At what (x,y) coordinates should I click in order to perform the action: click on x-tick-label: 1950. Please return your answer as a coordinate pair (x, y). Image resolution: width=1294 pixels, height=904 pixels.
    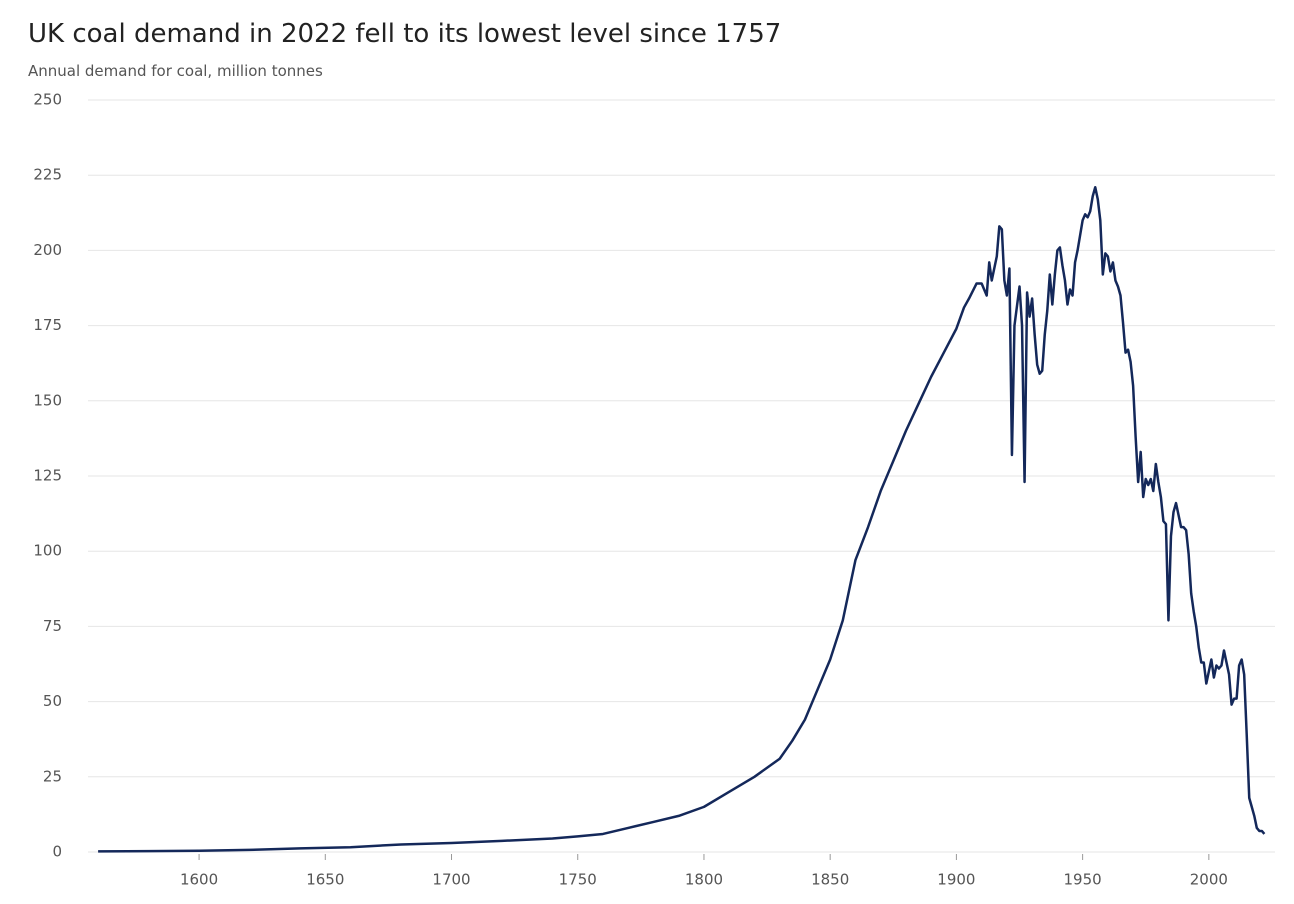
    Looking at the image, I should click on (1083, 880).